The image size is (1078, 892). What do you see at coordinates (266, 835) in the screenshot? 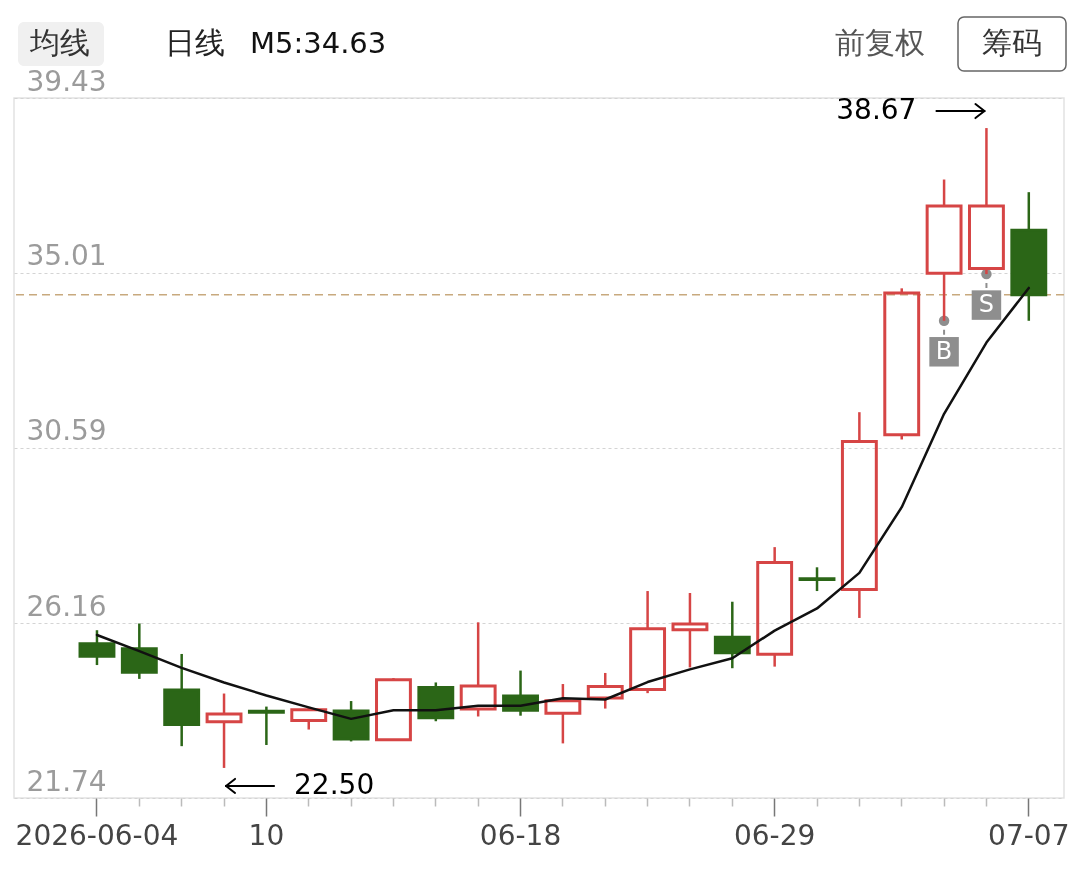
I see `x-tick-label: 10` at bounding box center [266, 835].